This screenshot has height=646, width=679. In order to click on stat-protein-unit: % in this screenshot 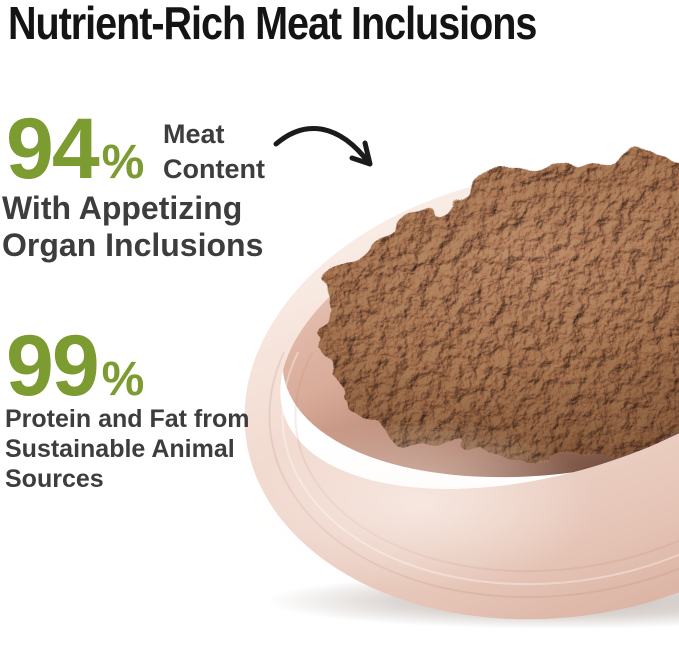, I will do `click(123, 379)`.